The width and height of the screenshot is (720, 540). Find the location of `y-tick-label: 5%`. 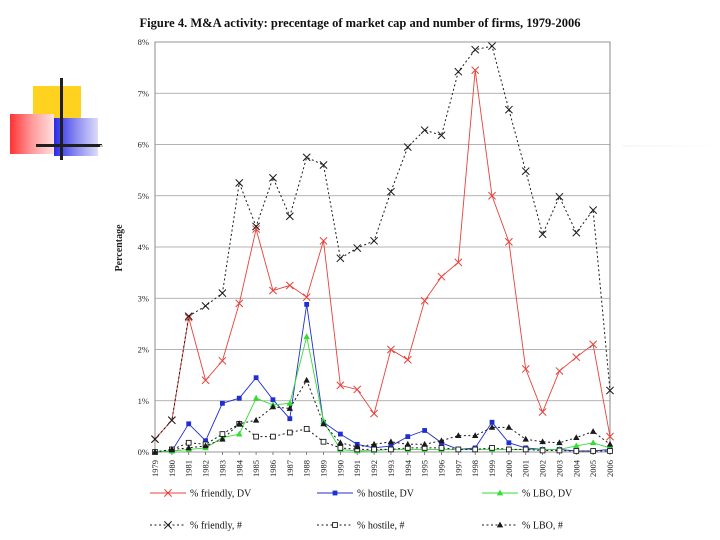

y-tick-label: 5% is located at coordinates (143, 196).